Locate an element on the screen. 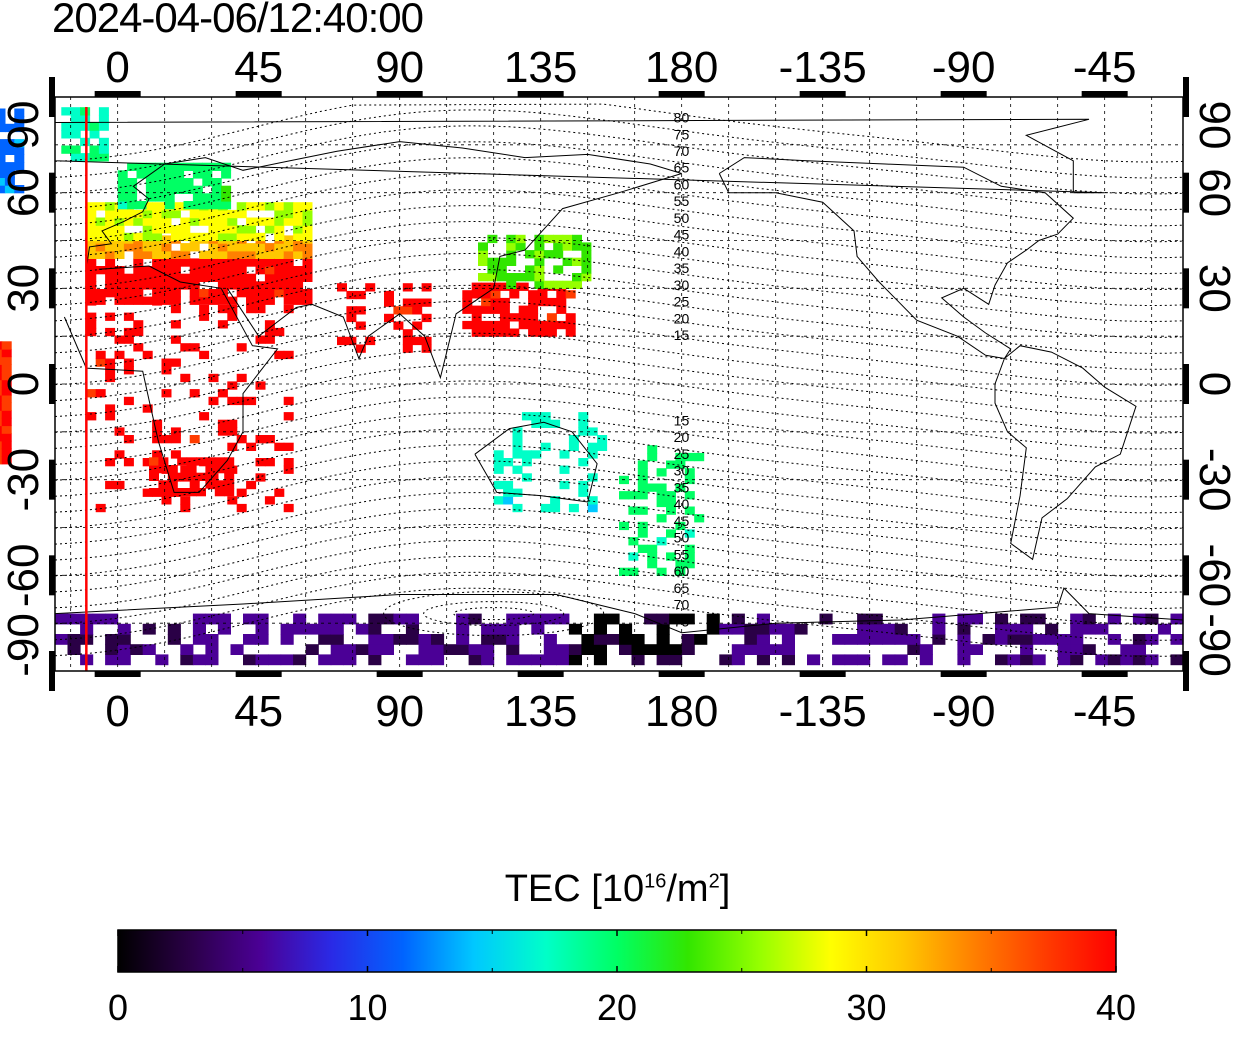 The height and width of the screenshot is (1040, 1235). lat-label-left: 90 is located at coordinates (24, 125).